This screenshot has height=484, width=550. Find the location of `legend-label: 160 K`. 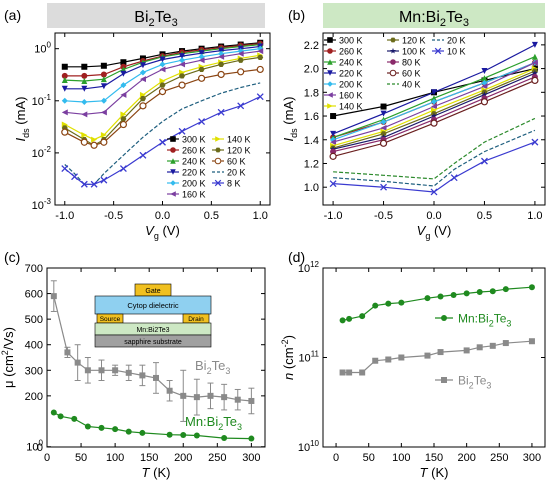

legend-label: 160 K is located at coordinates (351, 96).